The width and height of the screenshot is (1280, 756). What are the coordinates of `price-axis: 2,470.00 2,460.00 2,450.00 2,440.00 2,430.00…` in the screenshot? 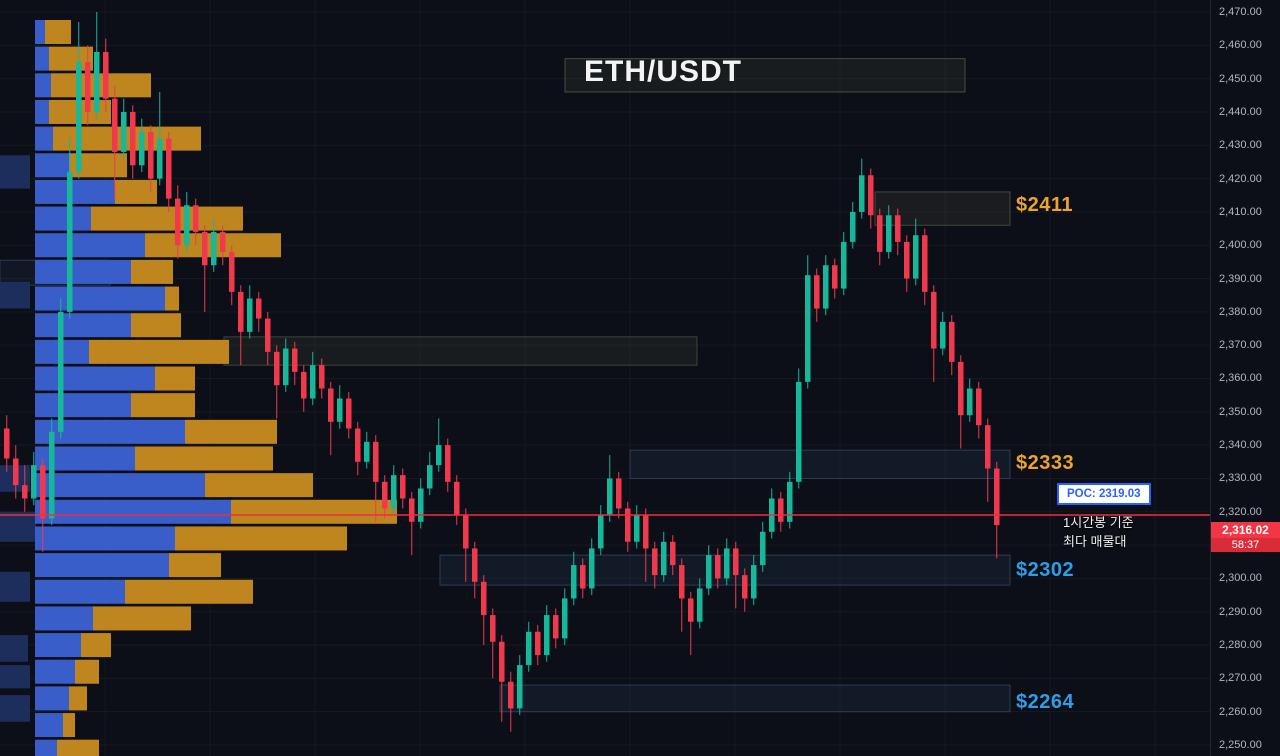 It's located at (1245, 378).